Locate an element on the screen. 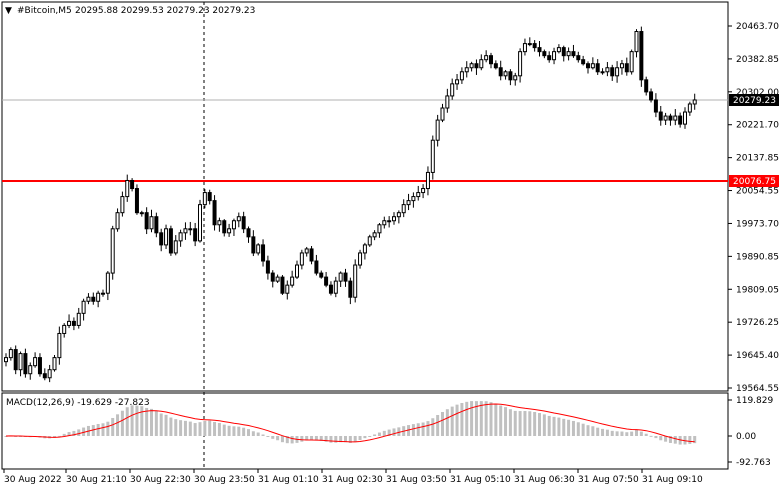 Image resolution: width=781 pixels, height=489 pixels. price-tick-label: 20137.85 is located at coordinates (757, 159).